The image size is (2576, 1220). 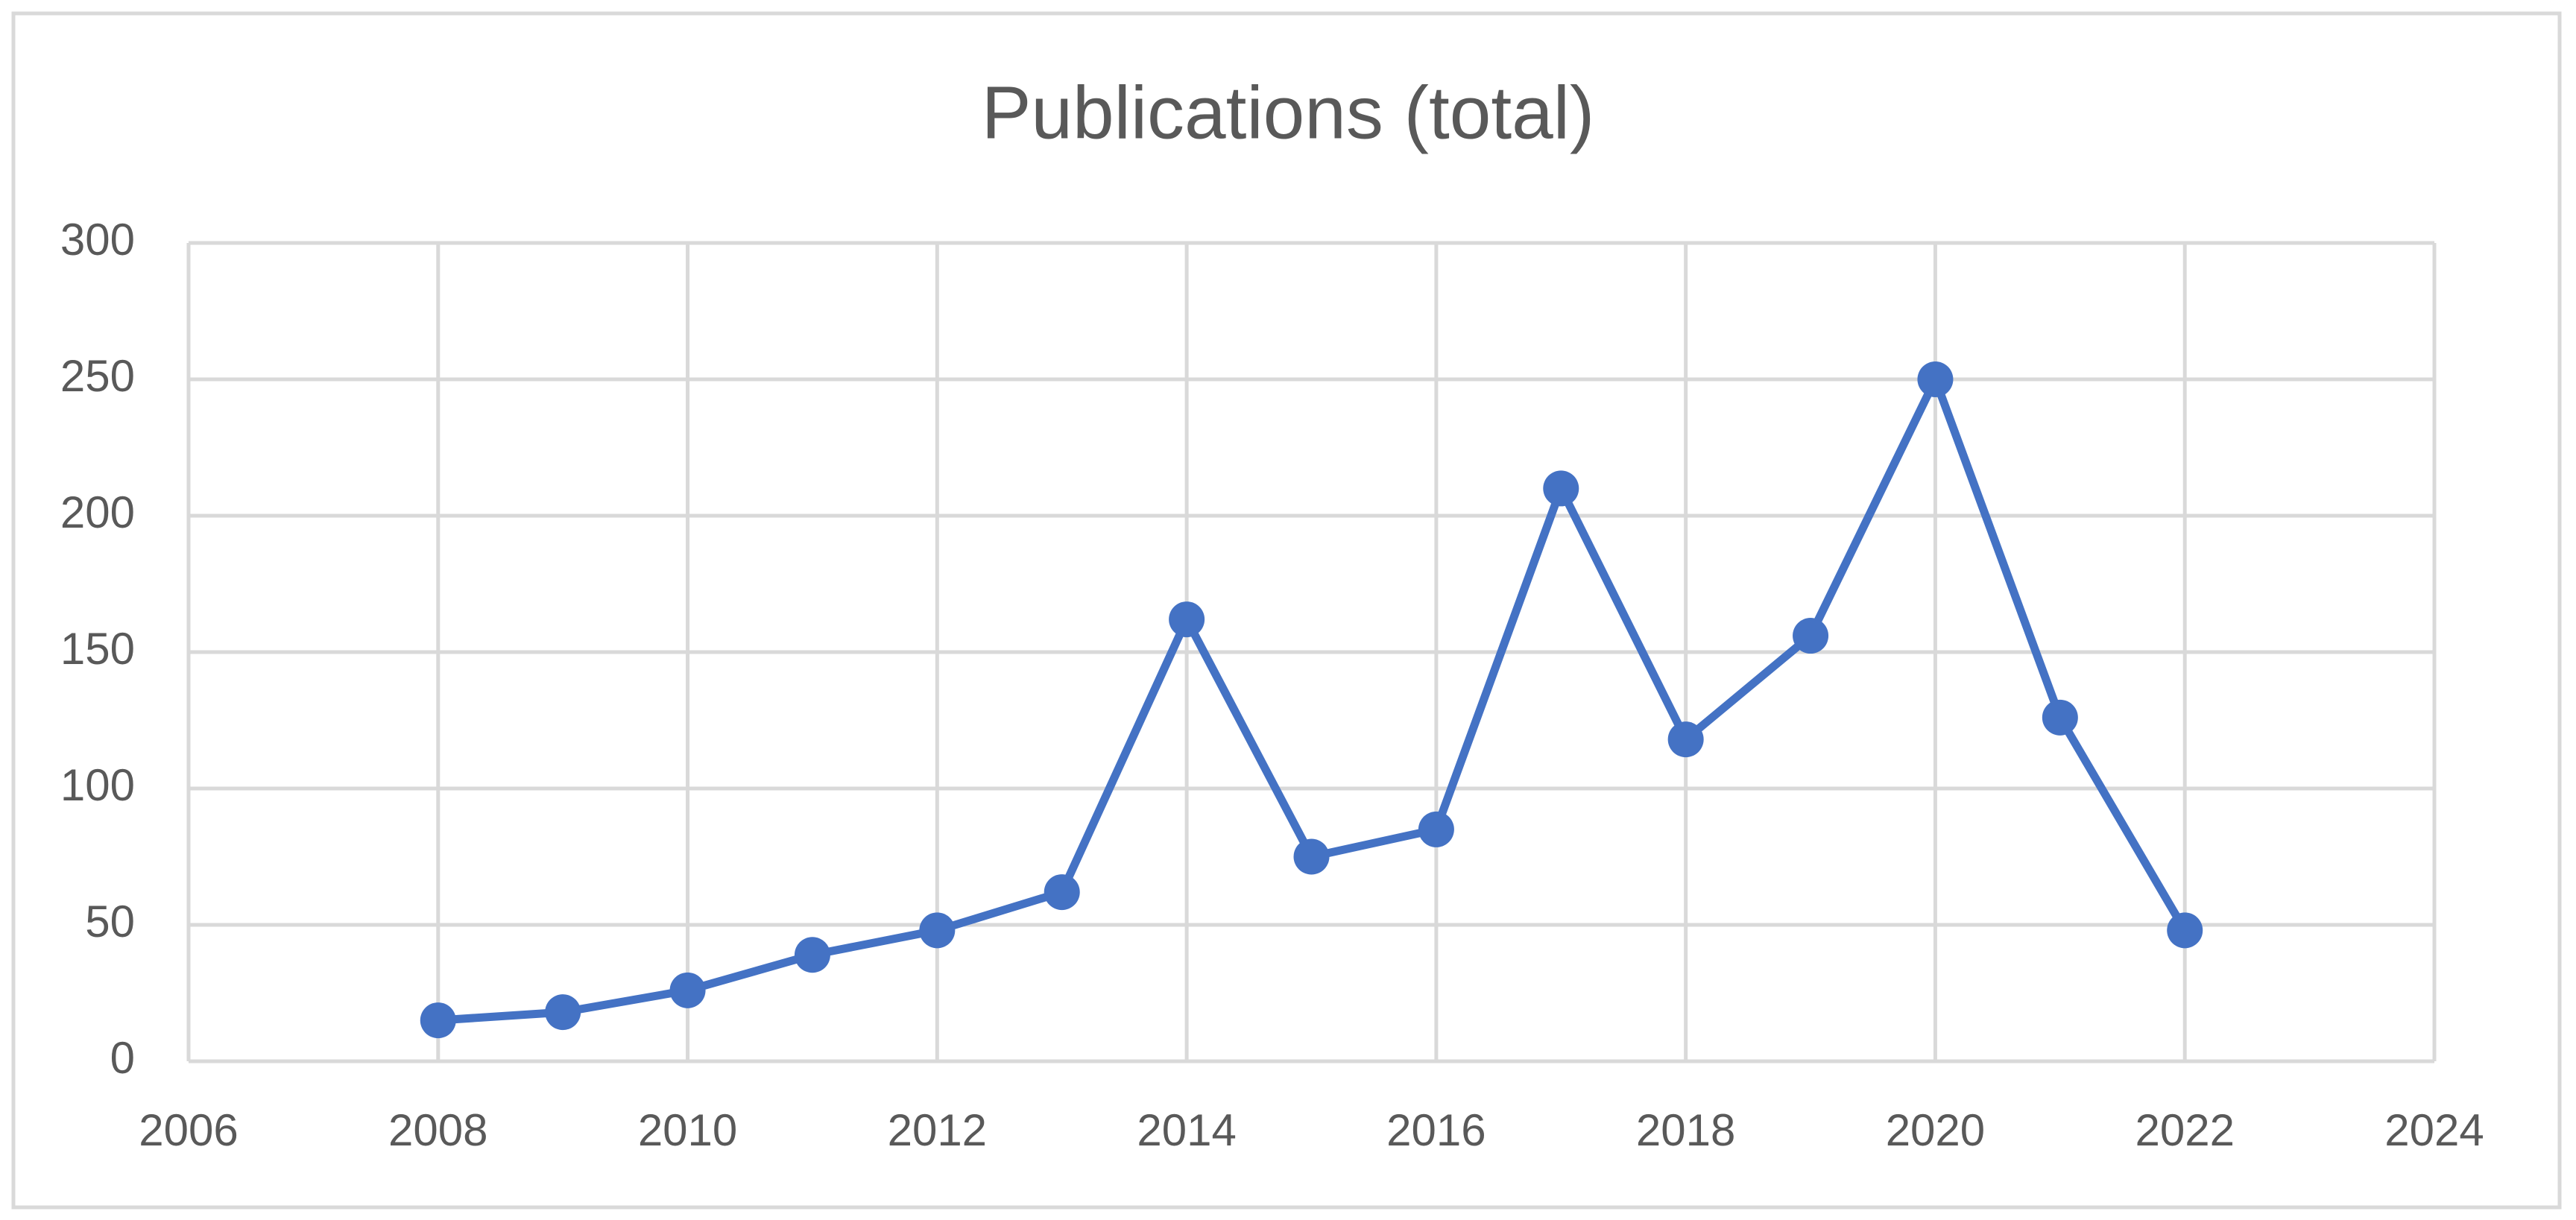 What do you see at coordinates (98, 240) in the screenshot?
I see `y-tick-label: 300` at bounding box center [98, 240].